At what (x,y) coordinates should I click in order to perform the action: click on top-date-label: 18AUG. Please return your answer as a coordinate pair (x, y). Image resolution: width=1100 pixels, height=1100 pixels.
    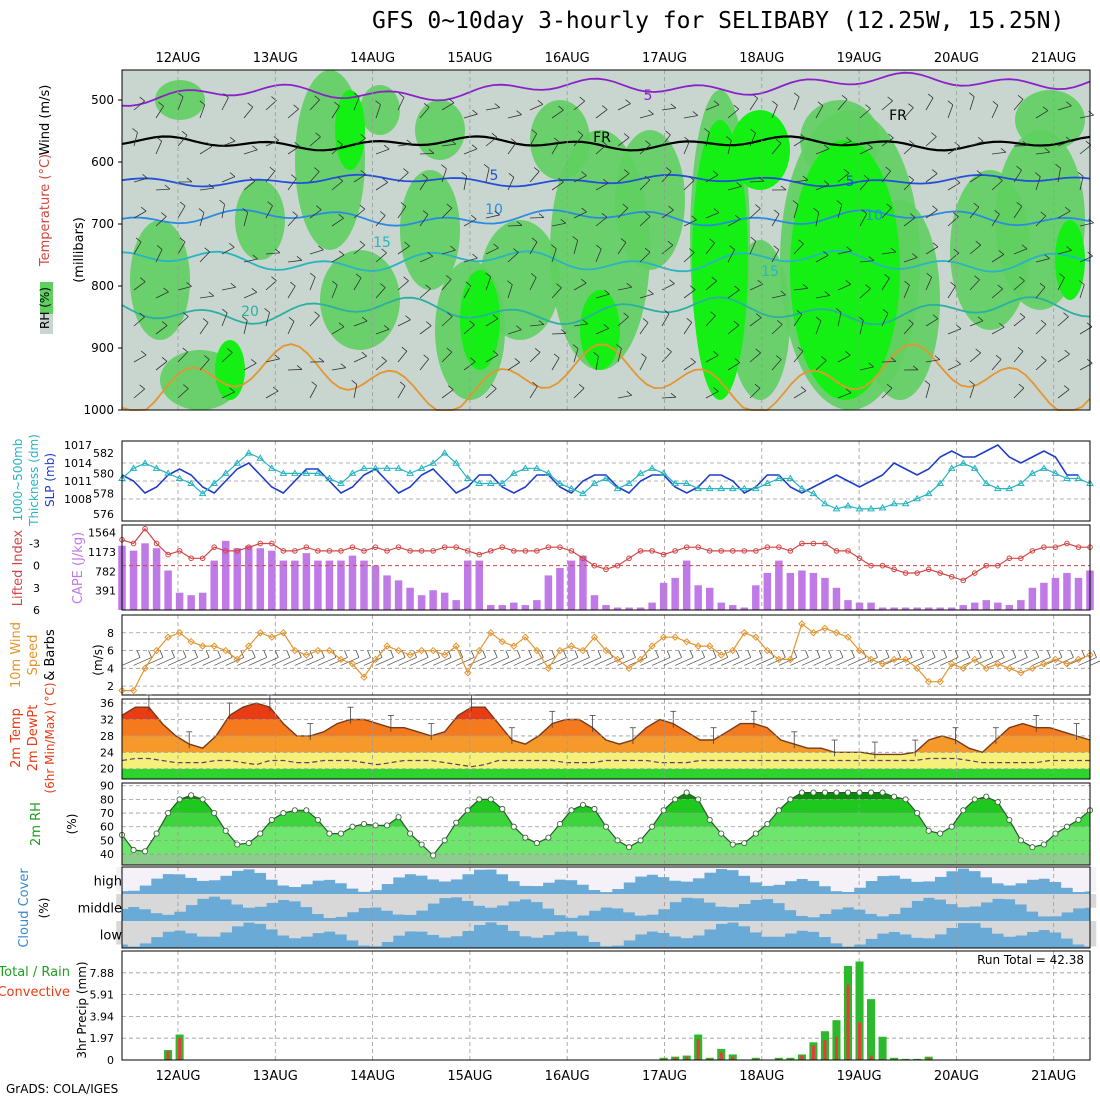
    Looking at the image, I should click on (761, 58).